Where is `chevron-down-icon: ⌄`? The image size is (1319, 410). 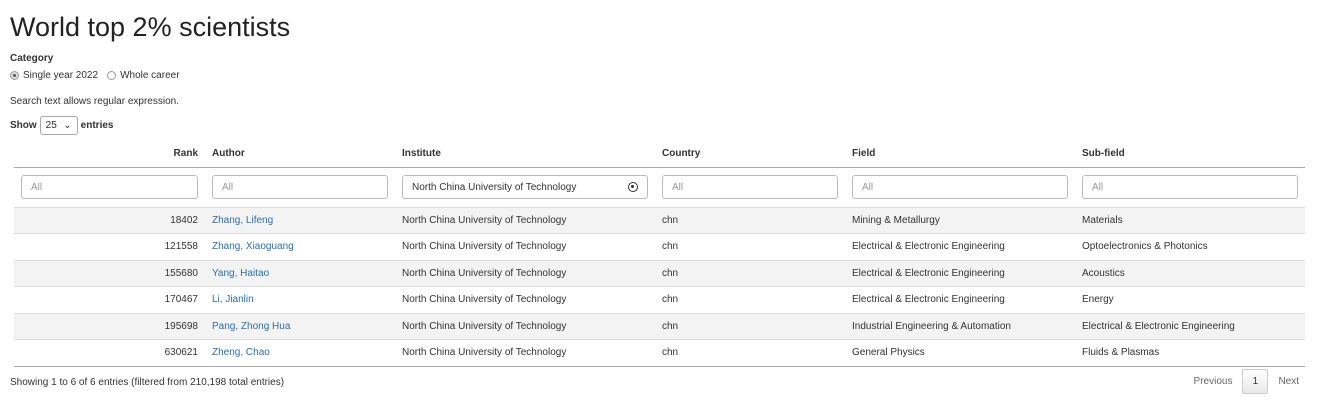
chevron-down-icon: ⌄ is located at coordinates (67, 125).